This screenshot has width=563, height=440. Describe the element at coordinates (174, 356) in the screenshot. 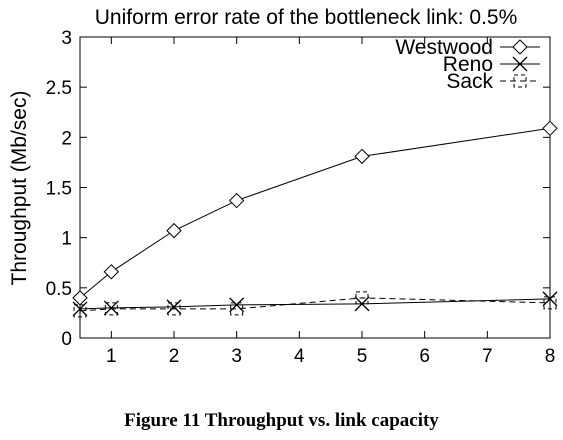

I see `x-tick-label: 2` at that location.